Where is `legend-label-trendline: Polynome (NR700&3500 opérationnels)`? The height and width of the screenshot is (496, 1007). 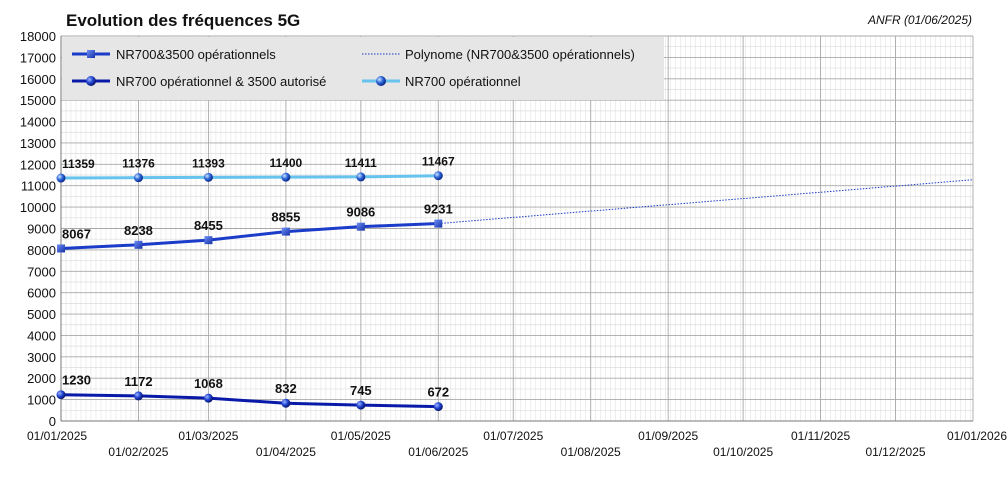 legend-label-trendline: Polynome (NR700&3500 opérationnels) is located at coordinates (520, 54).